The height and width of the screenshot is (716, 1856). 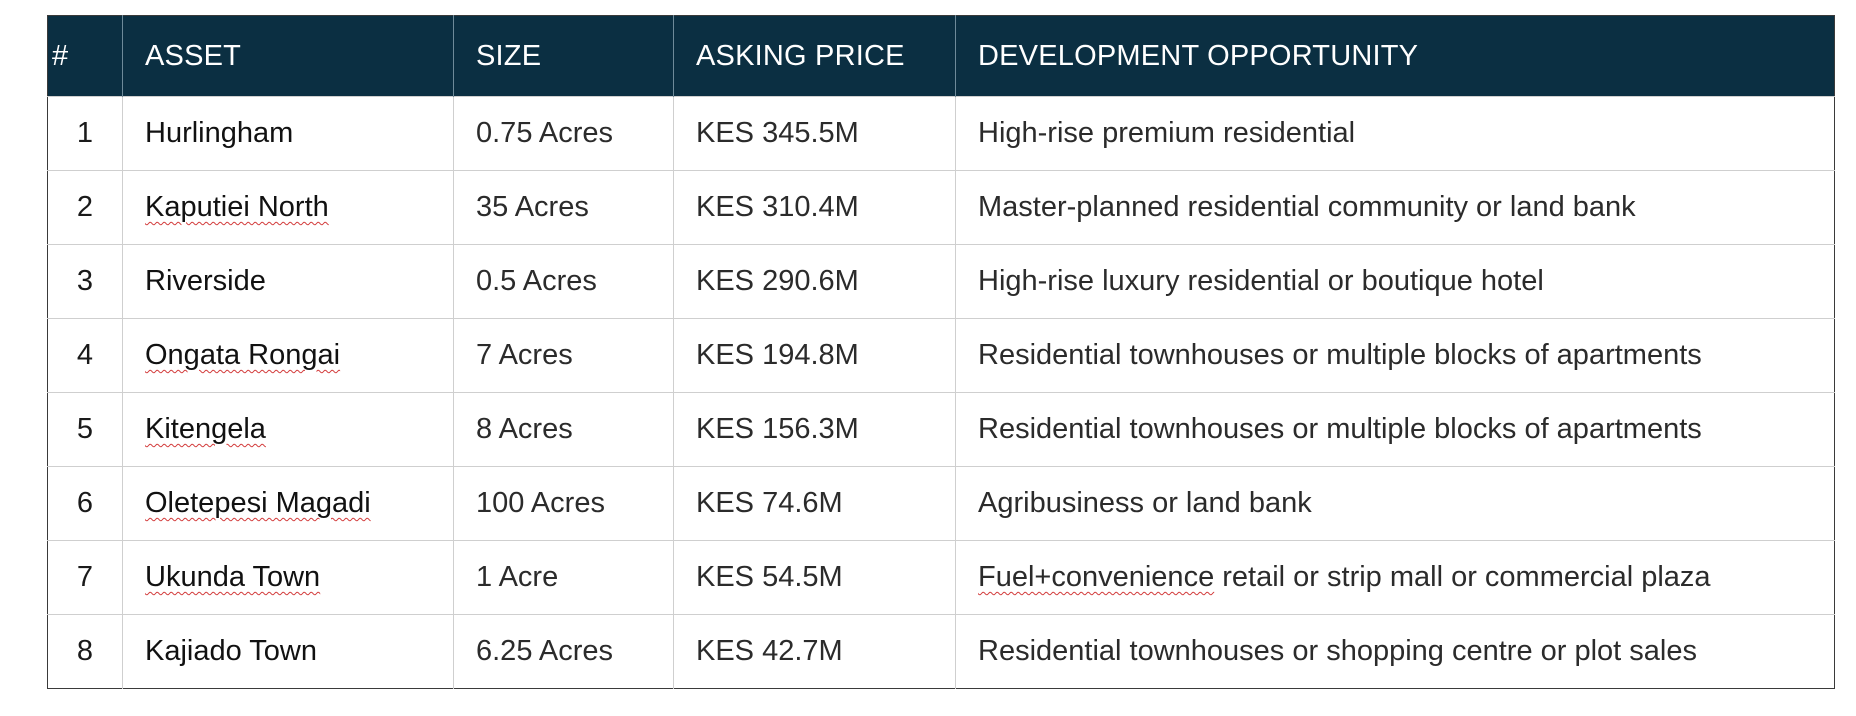 I want to click on column-header-development-opportunity: DEVELOPMENT OPPORTUNITY, so click(x=1395, y=56).